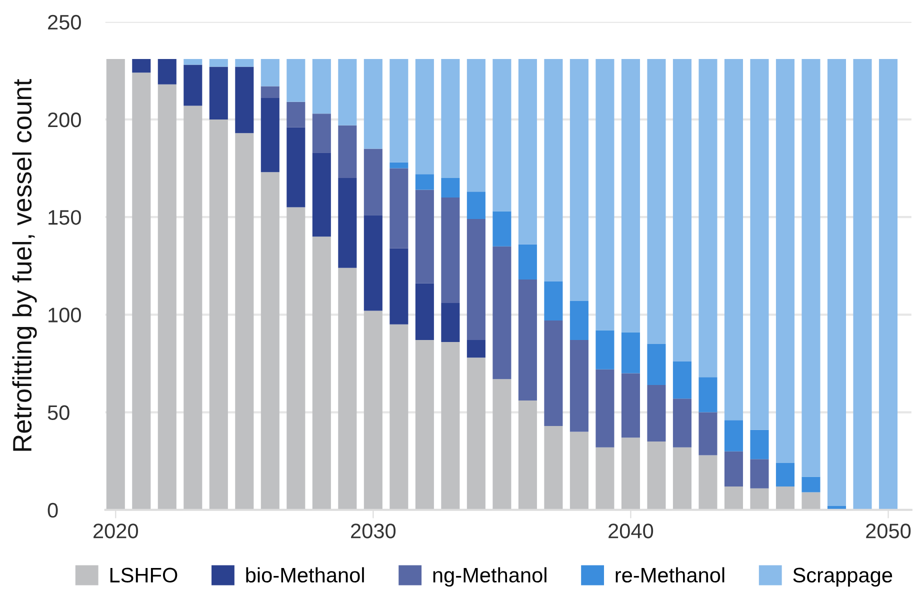  Describe the element at coordinates (64, 217) in the screenshot. I see `y-tick-label: 150` at that location.